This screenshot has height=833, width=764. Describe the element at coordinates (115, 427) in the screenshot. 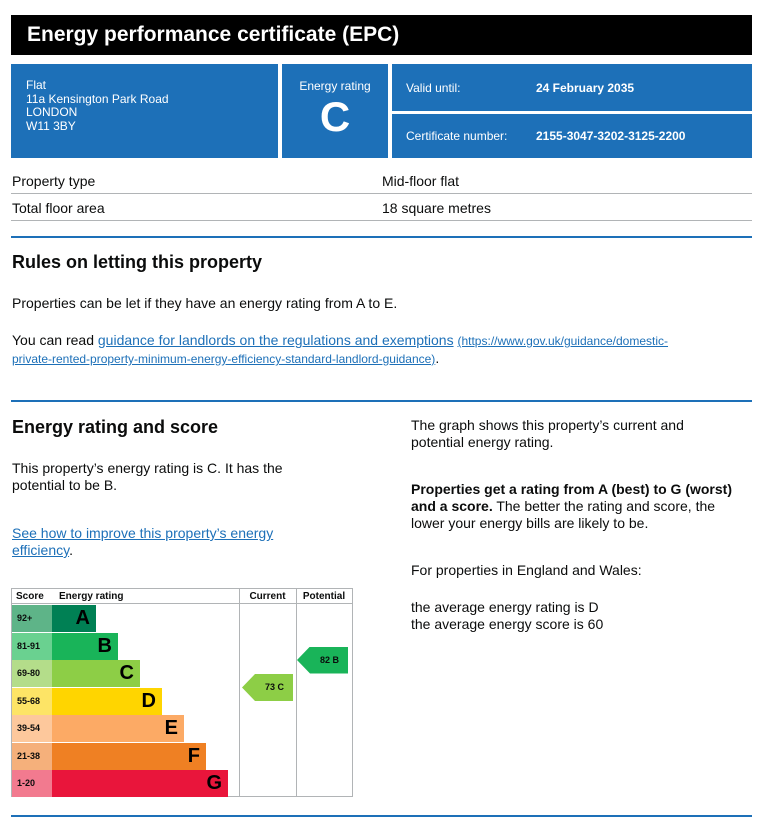

I see `score-heading: Energy rating and score` at that location.